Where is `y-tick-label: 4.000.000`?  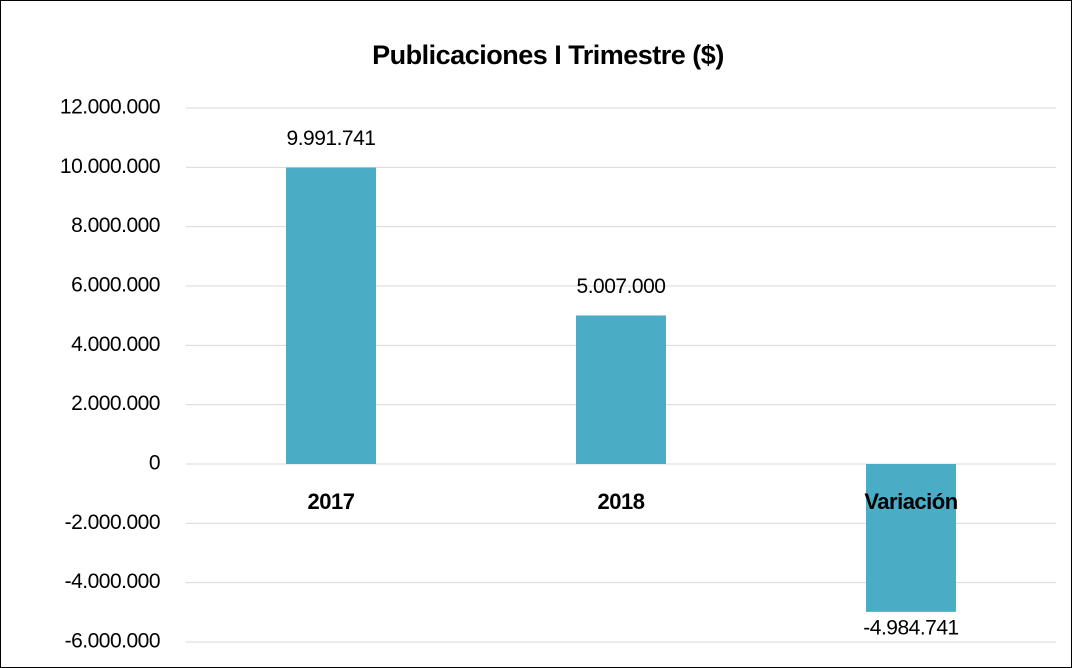
y-tick-label: 4.000.000 is located at coordinates (115, 344).